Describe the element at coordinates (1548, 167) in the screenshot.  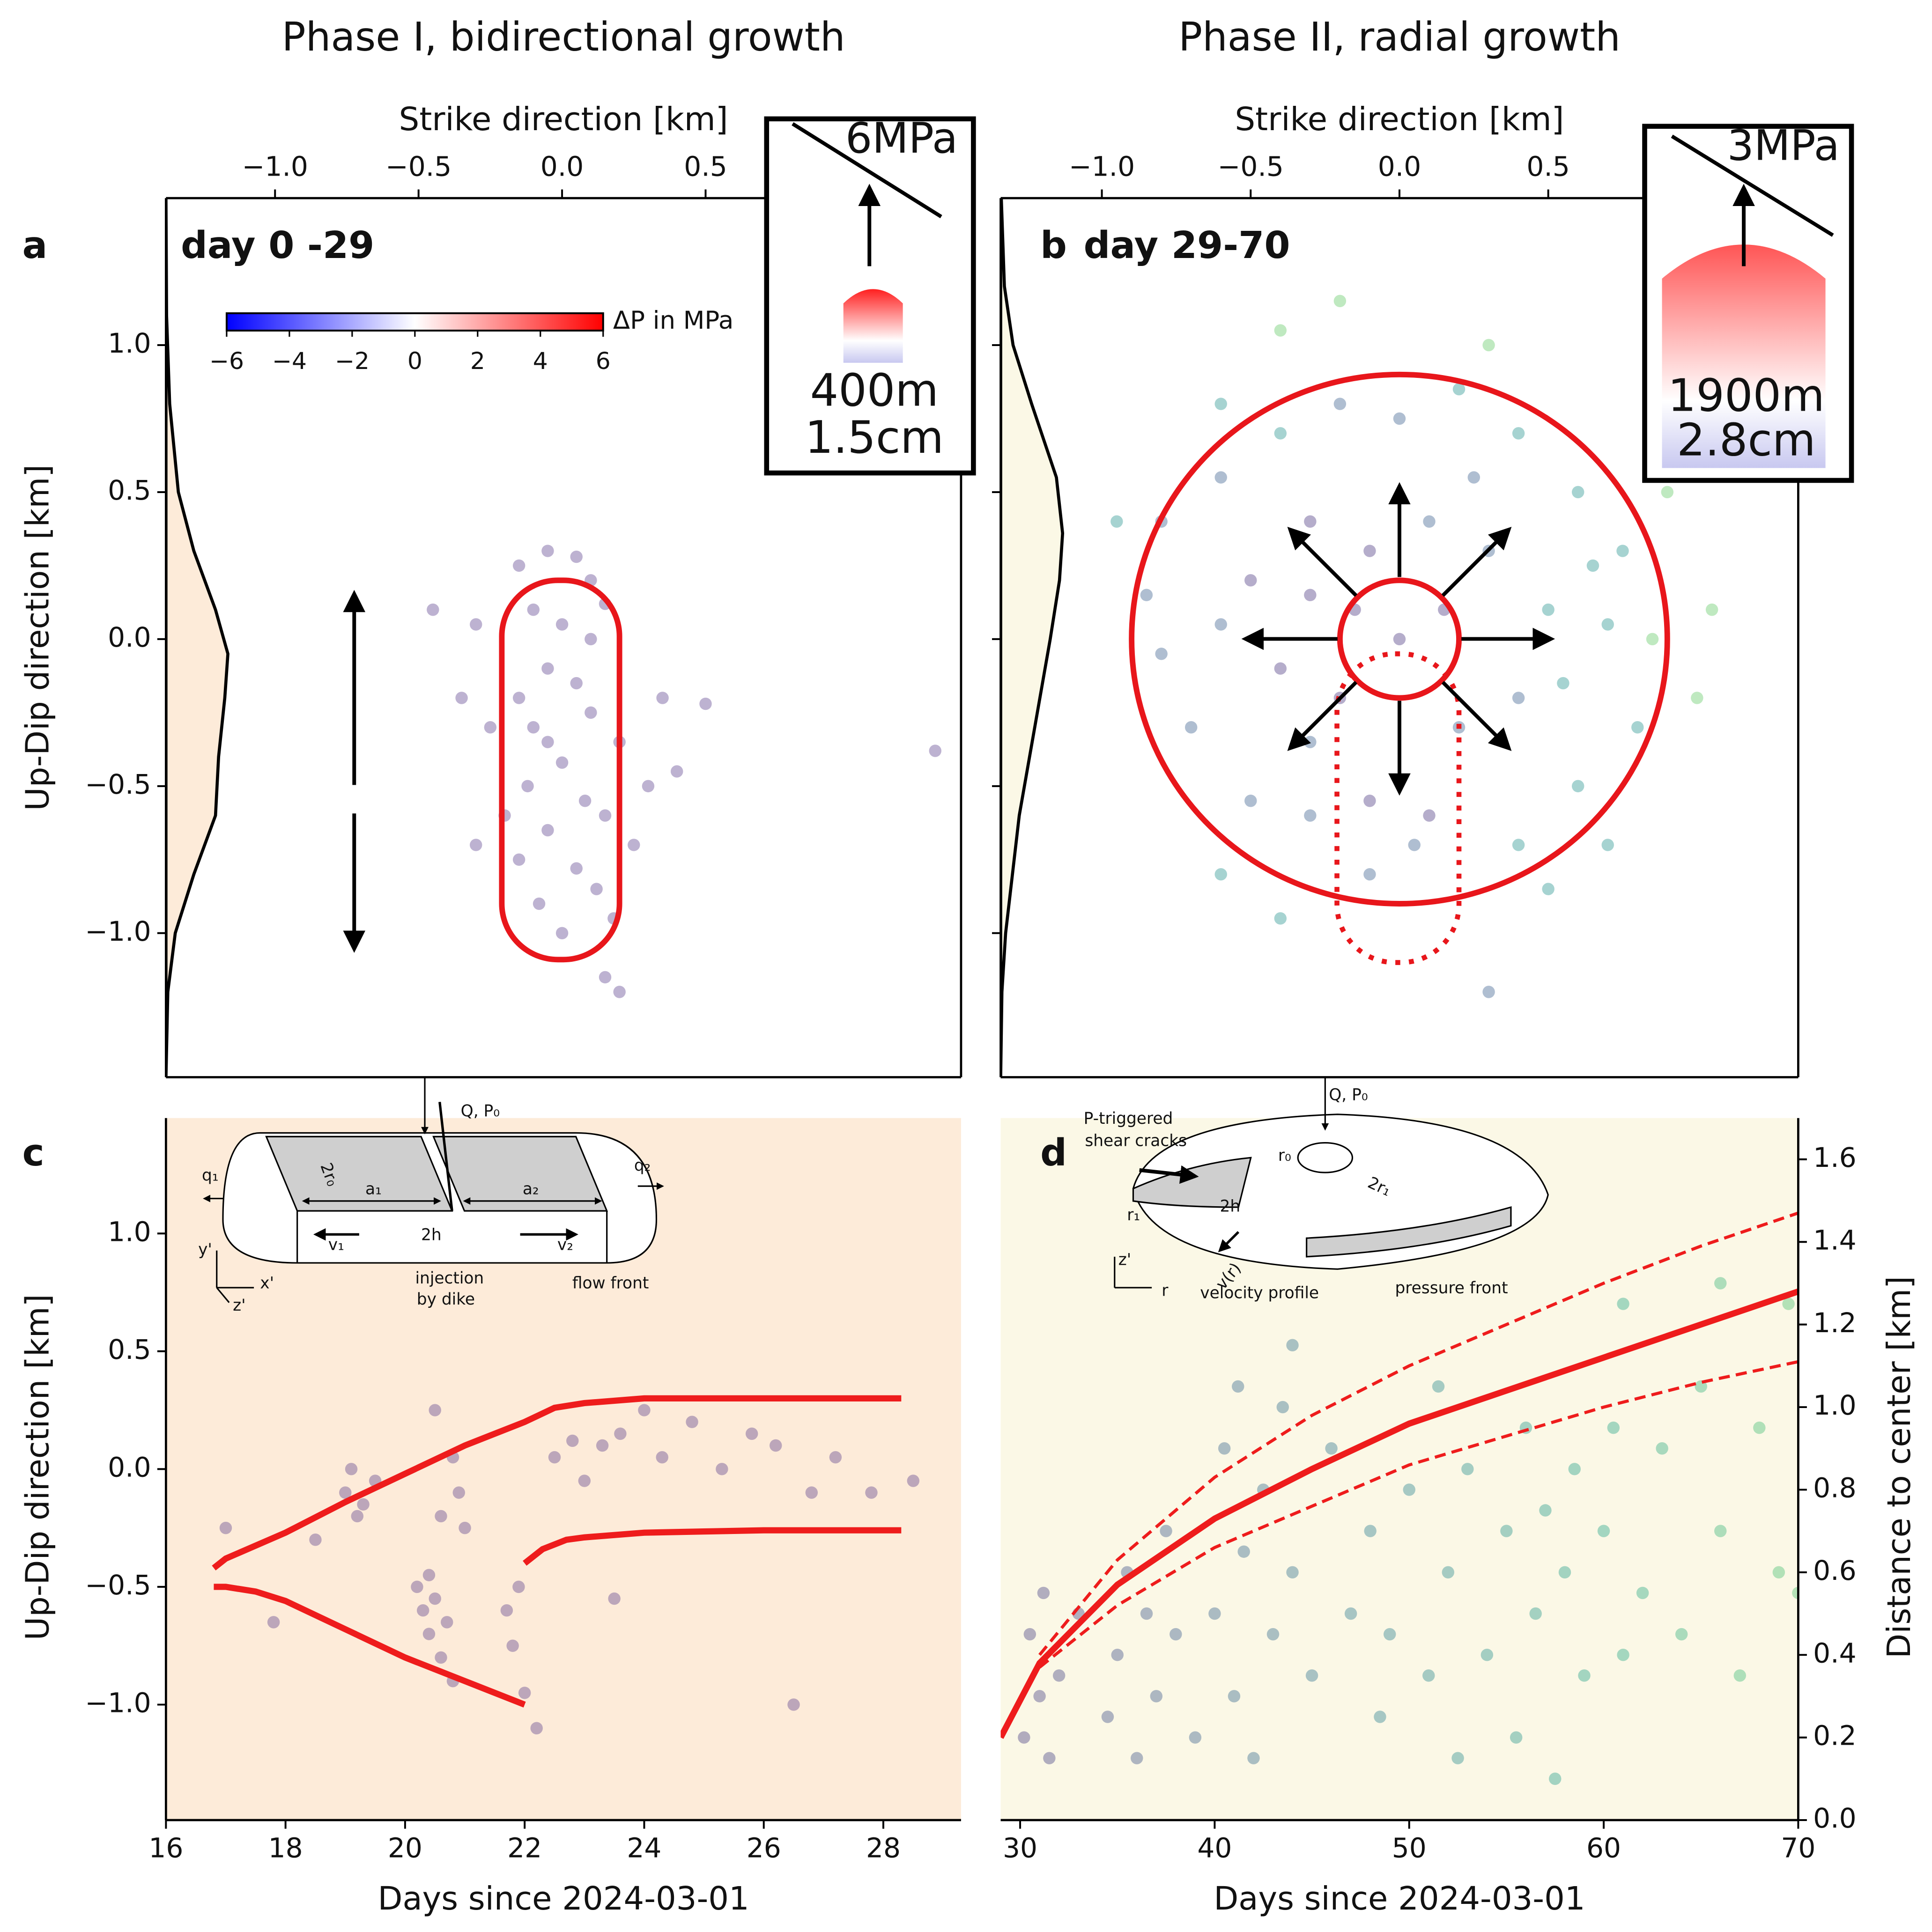
I see `x-tick-label: 0.5` at that location.